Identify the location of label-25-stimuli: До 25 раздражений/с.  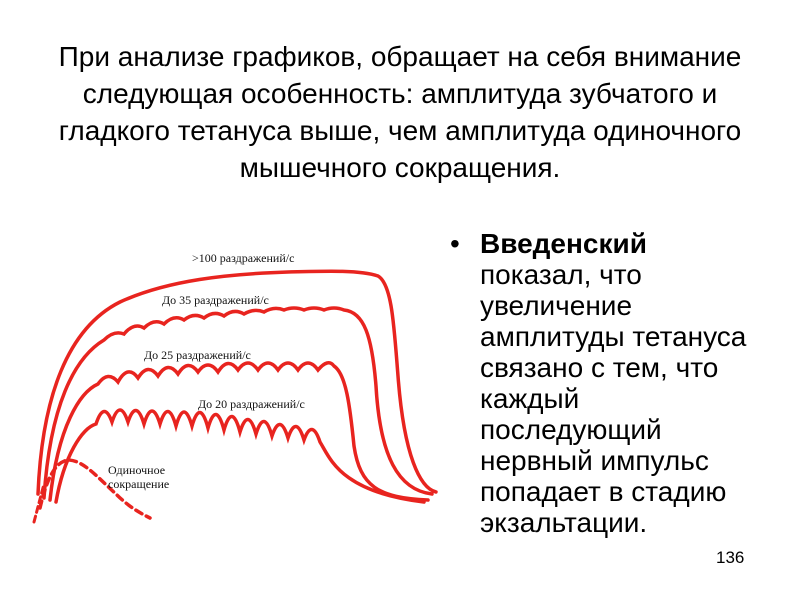
(197, 355).